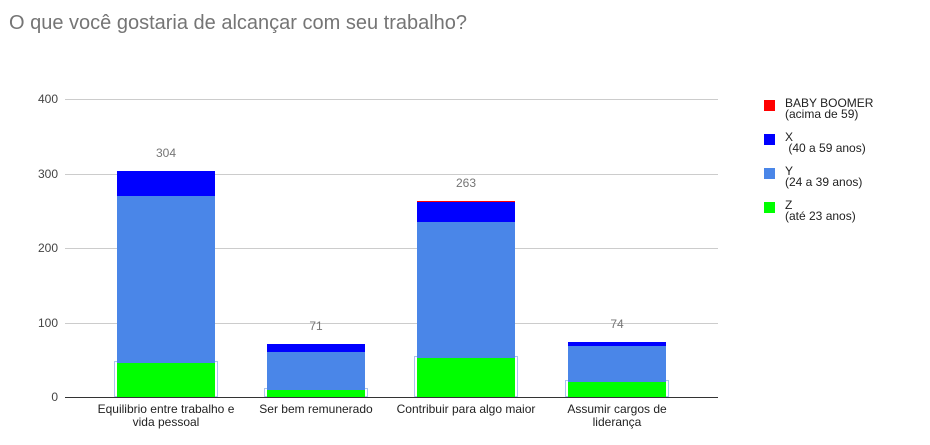  I want to click on y-tick-label: 300, so click(47, 174).